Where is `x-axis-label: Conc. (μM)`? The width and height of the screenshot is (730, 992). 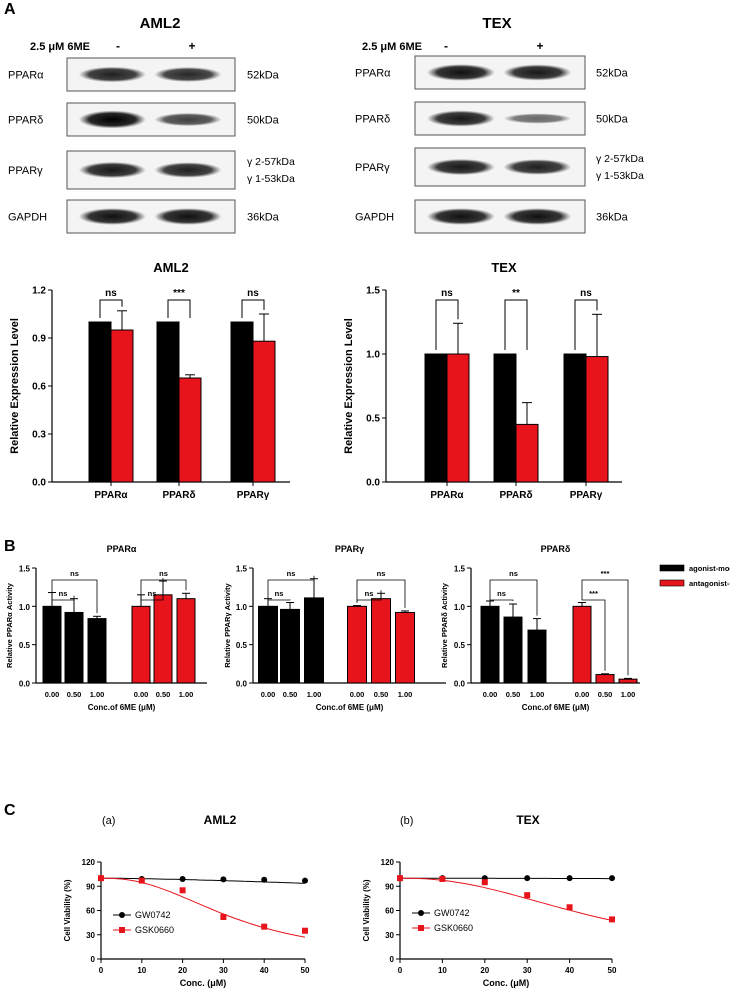
x-axis-label: Conc. (μM) is located at coordinates (203, 983).